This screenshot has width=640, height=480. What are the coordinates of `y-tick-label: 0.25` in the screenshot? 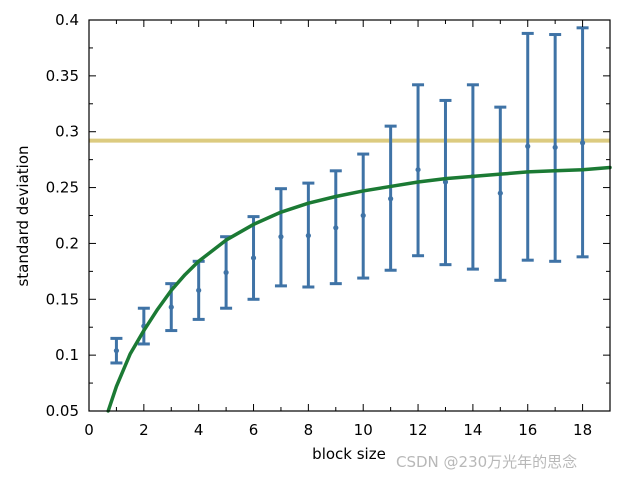 It's located at (62, 188).